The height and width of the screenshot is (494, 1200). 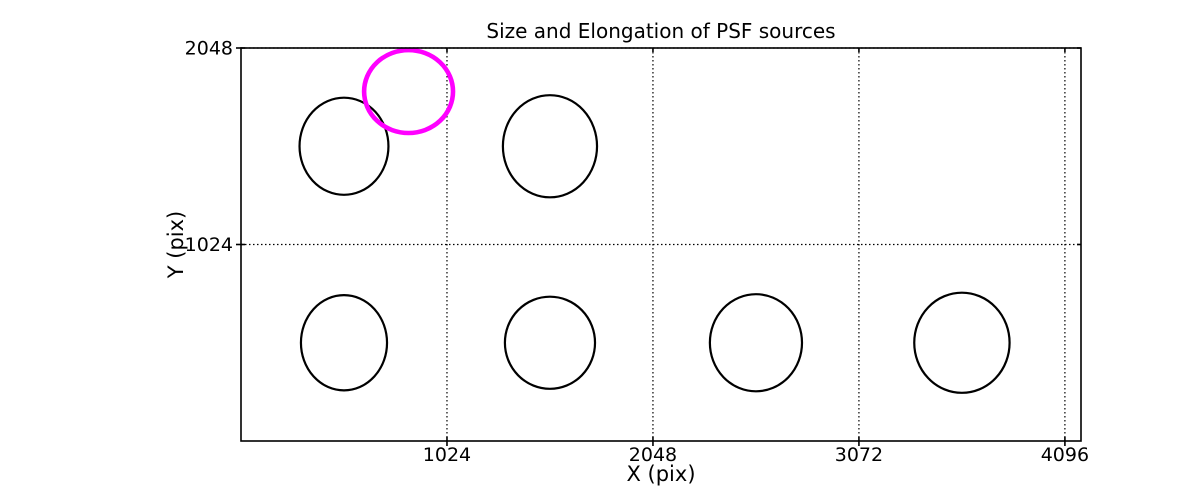 What do you see at coordinates (653, 455) in the screenshot?
I see `x-tick-label: 2048` at bounding box center [653, 455].